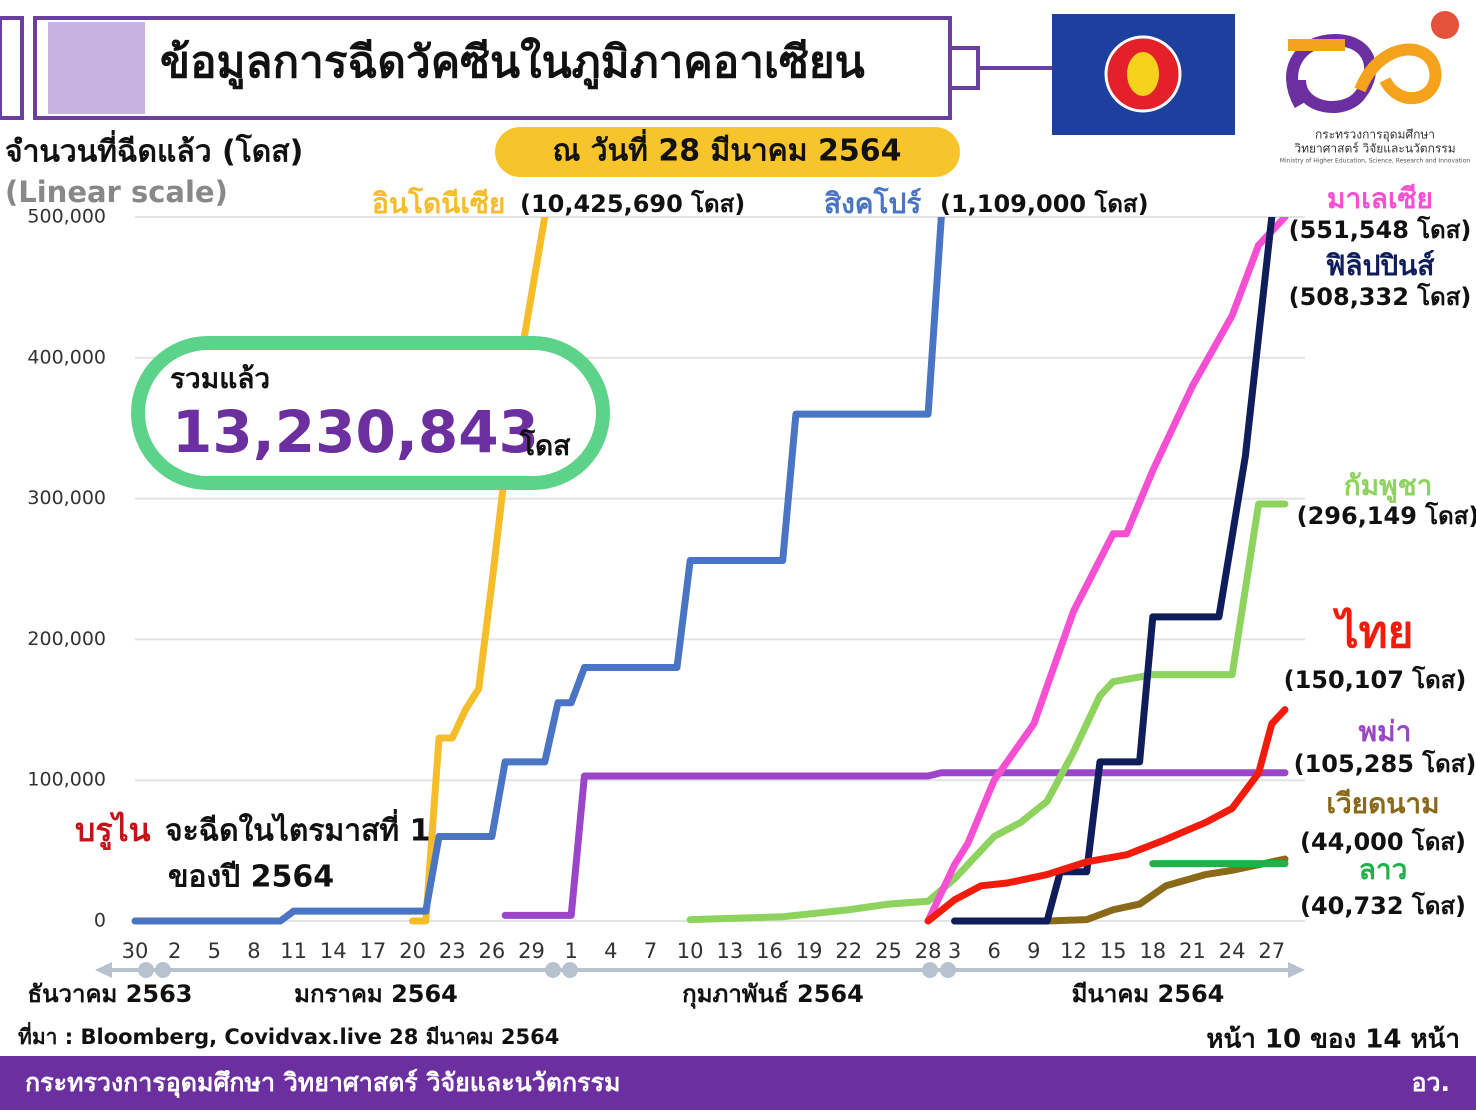 The width and height of the screenshot is (1476, 1110). What do you see at coordinates (12, 68) in the screenshot?
I see `syringe-end` at bounding box center [12, 68].